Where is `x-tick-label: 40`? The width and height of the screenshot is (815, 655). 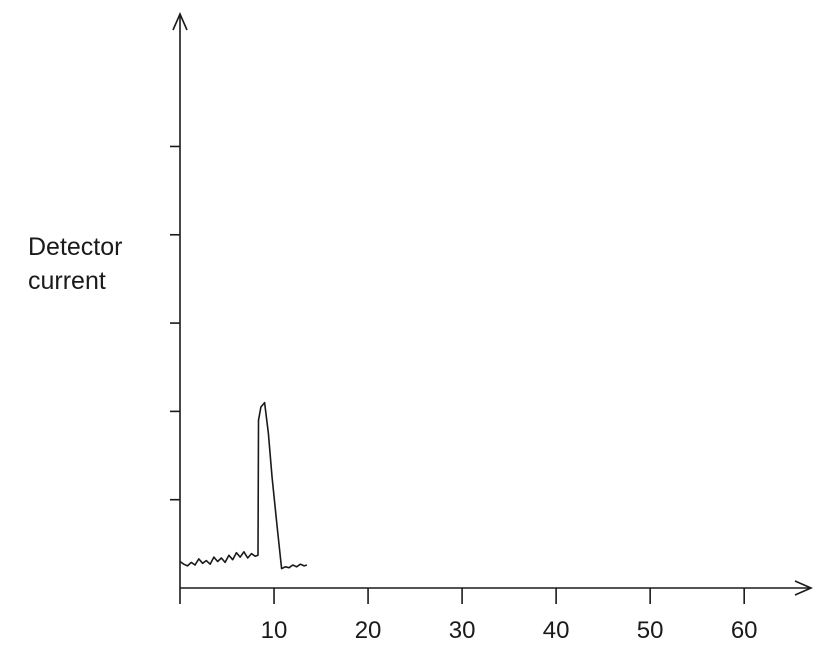 x-tick-label: 40 is located at coordinates (556, 630).